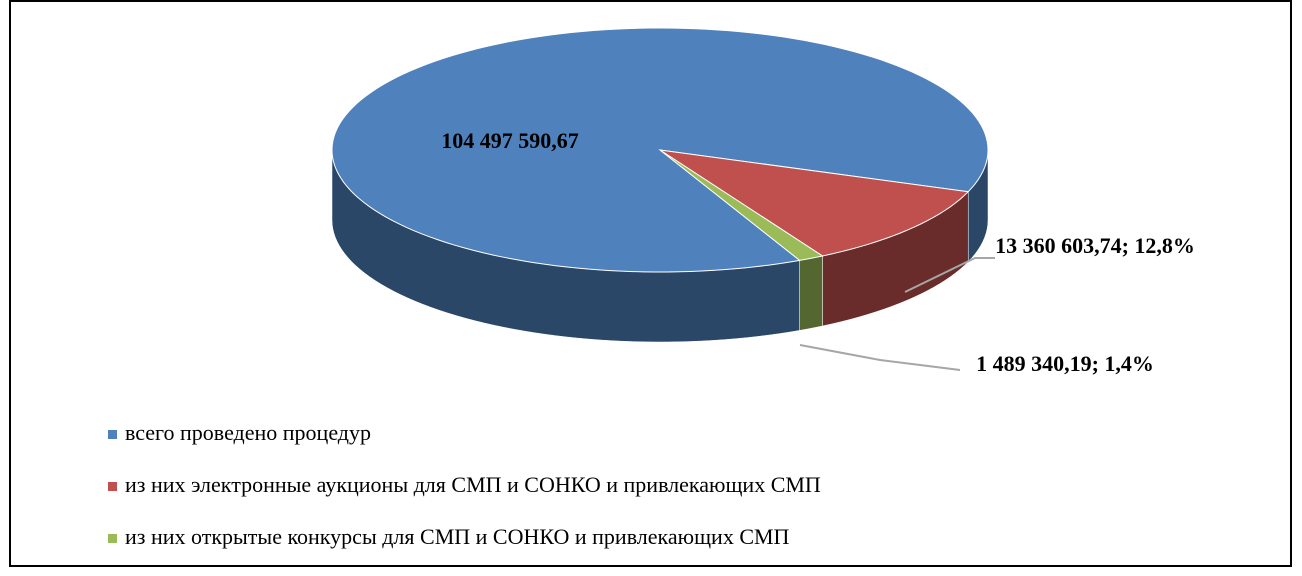 The height and width of the screenshot is (576, 1302). What do you see at coordinates (811, 293) in the screenshot?
I see `slice-side` at bounding box center [811, 293].